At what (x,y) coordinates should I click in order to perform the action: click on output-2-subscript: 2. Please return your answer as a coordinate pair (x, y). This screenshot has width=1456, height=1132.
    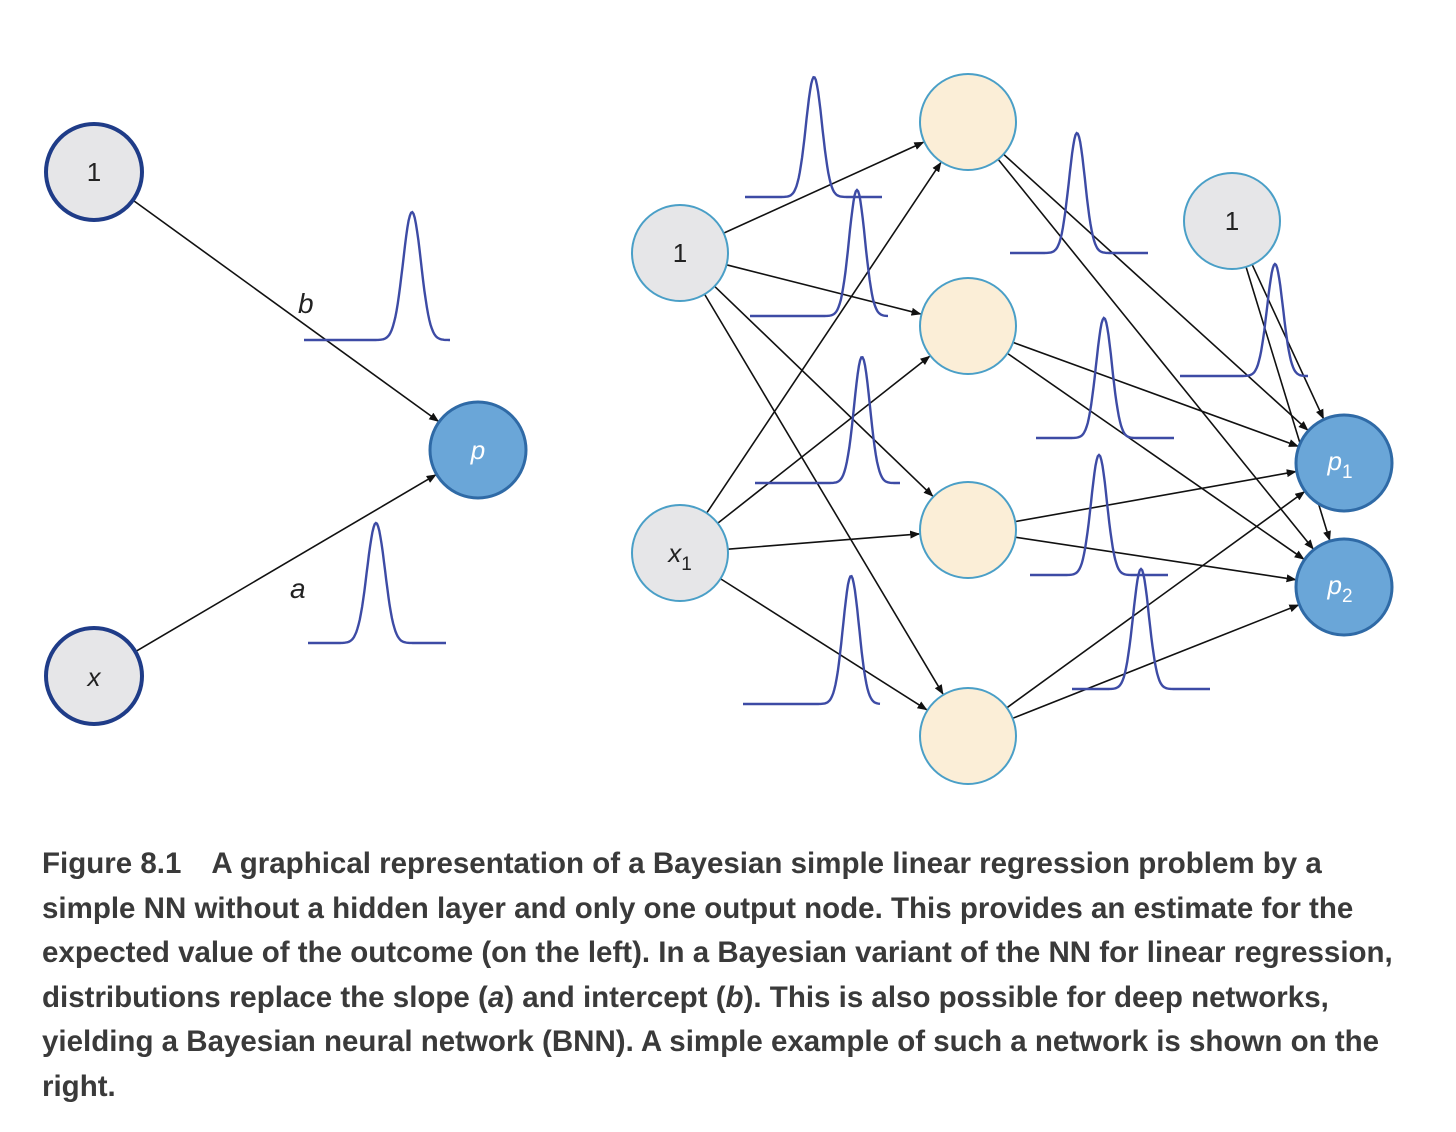
    Looking at the image, I should click on (1347, 596).